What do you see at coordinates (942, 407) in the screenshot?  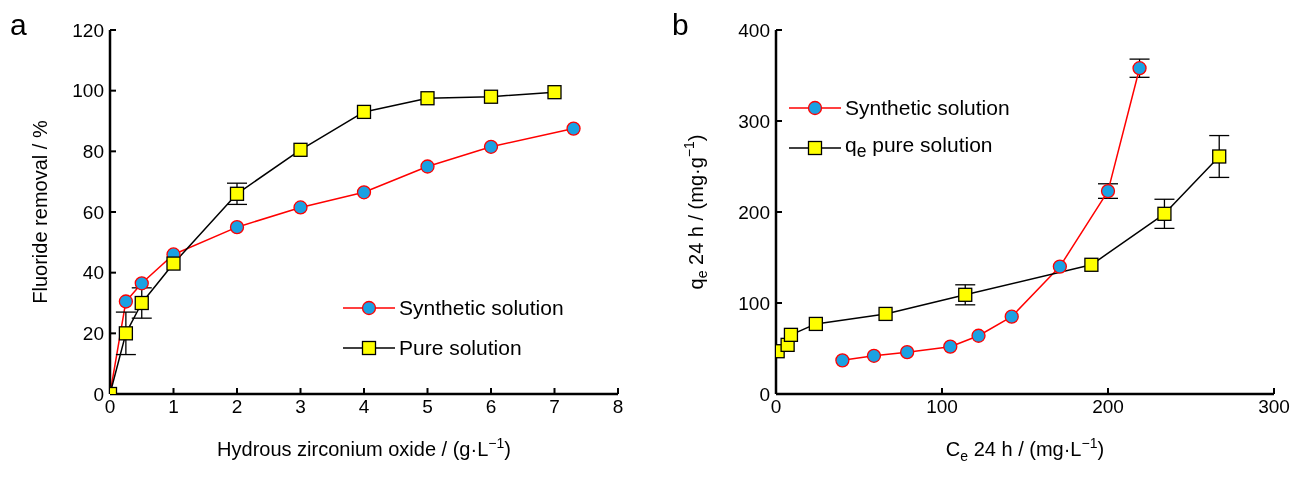 I see `x-tick-label: 100` at bounding box center [942, 407].